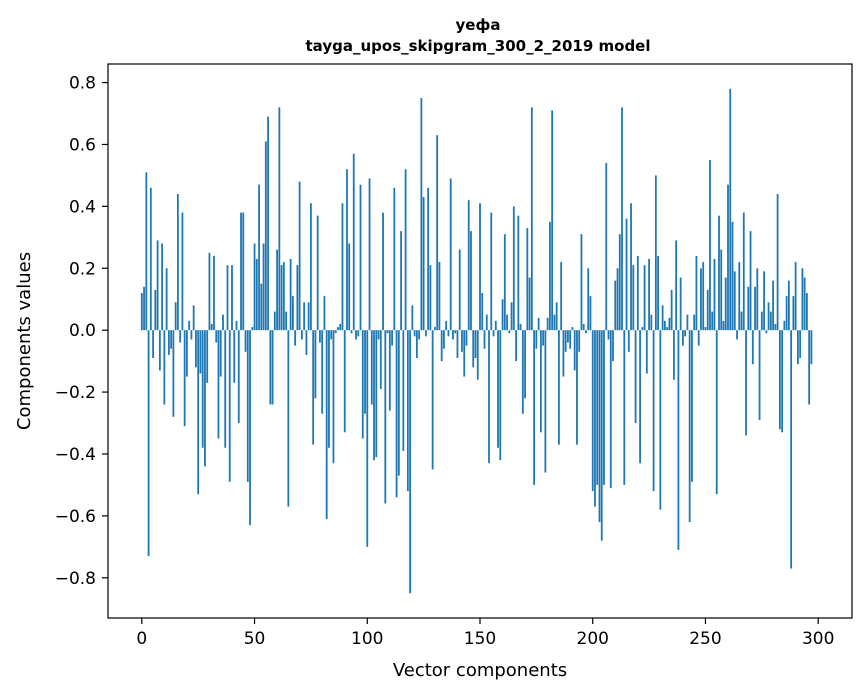 This screenshot has width=867, height=696. Describe the element at coordinates (705, 639) in the screenshot. I see `x-tick-label: 250` at that location.